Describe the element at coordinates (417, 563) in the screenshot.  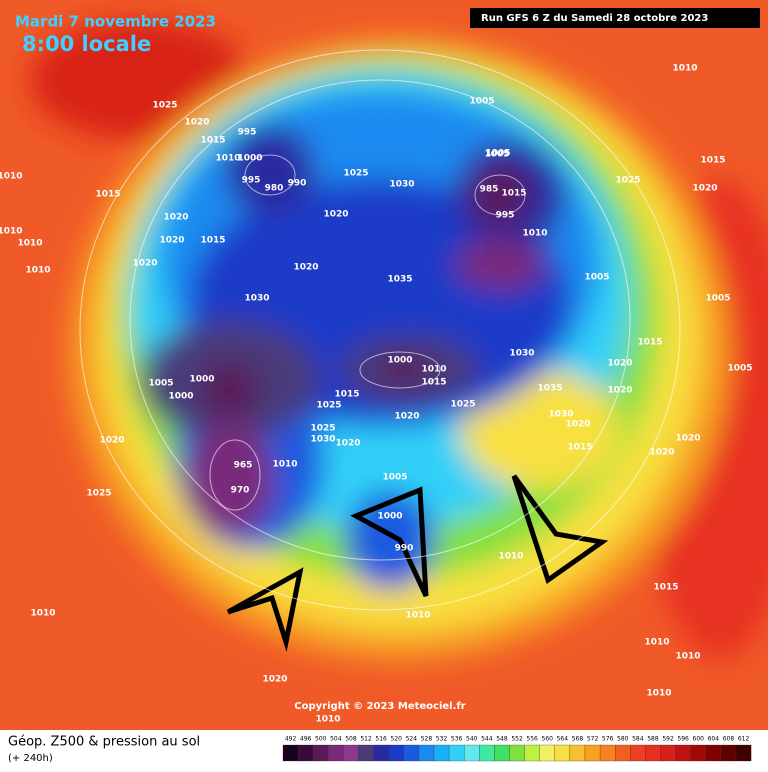
I see `arrows` at that location.